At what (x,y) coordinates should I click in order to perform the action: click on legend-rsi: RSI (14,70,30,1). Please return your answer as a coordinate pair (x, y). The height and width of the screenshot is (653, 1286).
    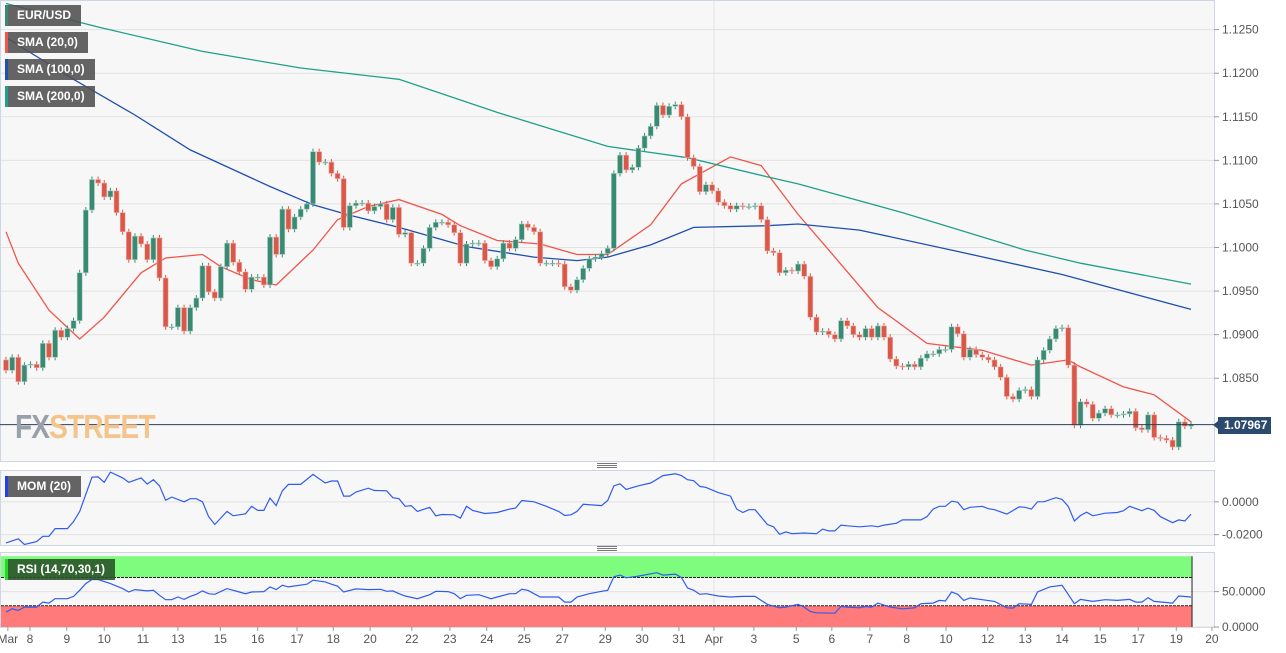
    Looking at the image, I should click on (60, 569).